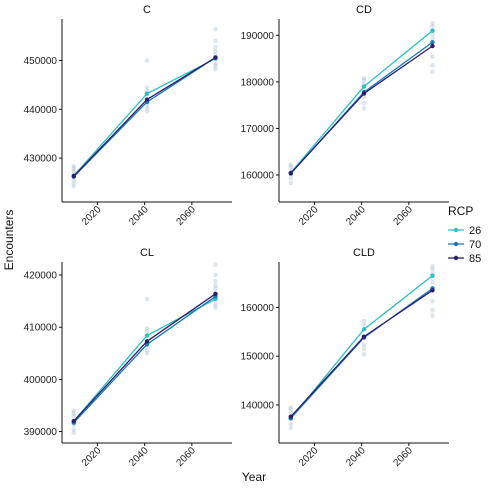 Image resolution: width=499 pixels, height=496 pixels. Describe the element at coordinates (139, 457) in the screenshot. I see `panel-cl-x-tick-label: 2040` at that location.